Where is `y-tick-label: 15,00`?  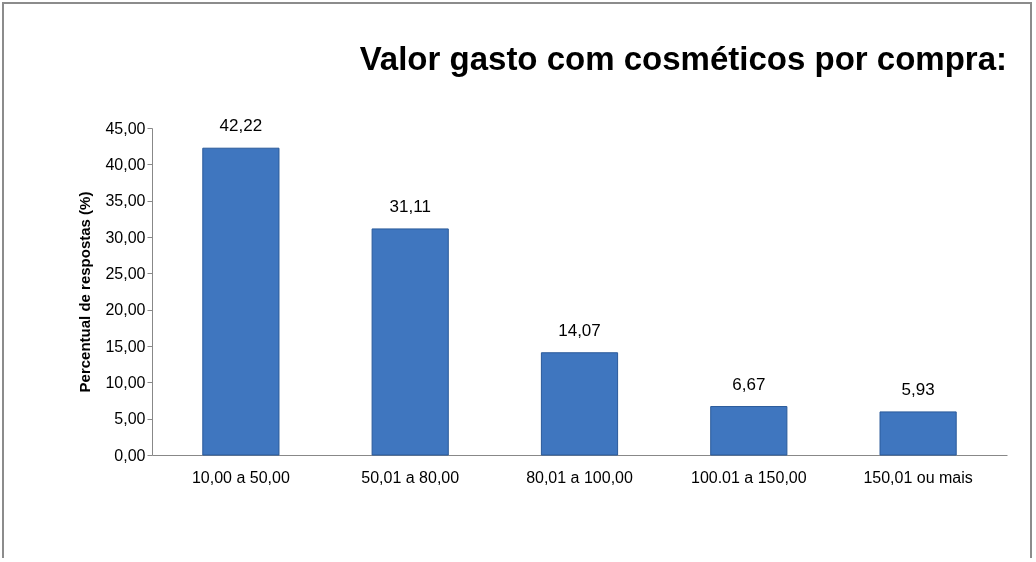 y-tick-label: 15,00 is located at coordinates (125, 346).